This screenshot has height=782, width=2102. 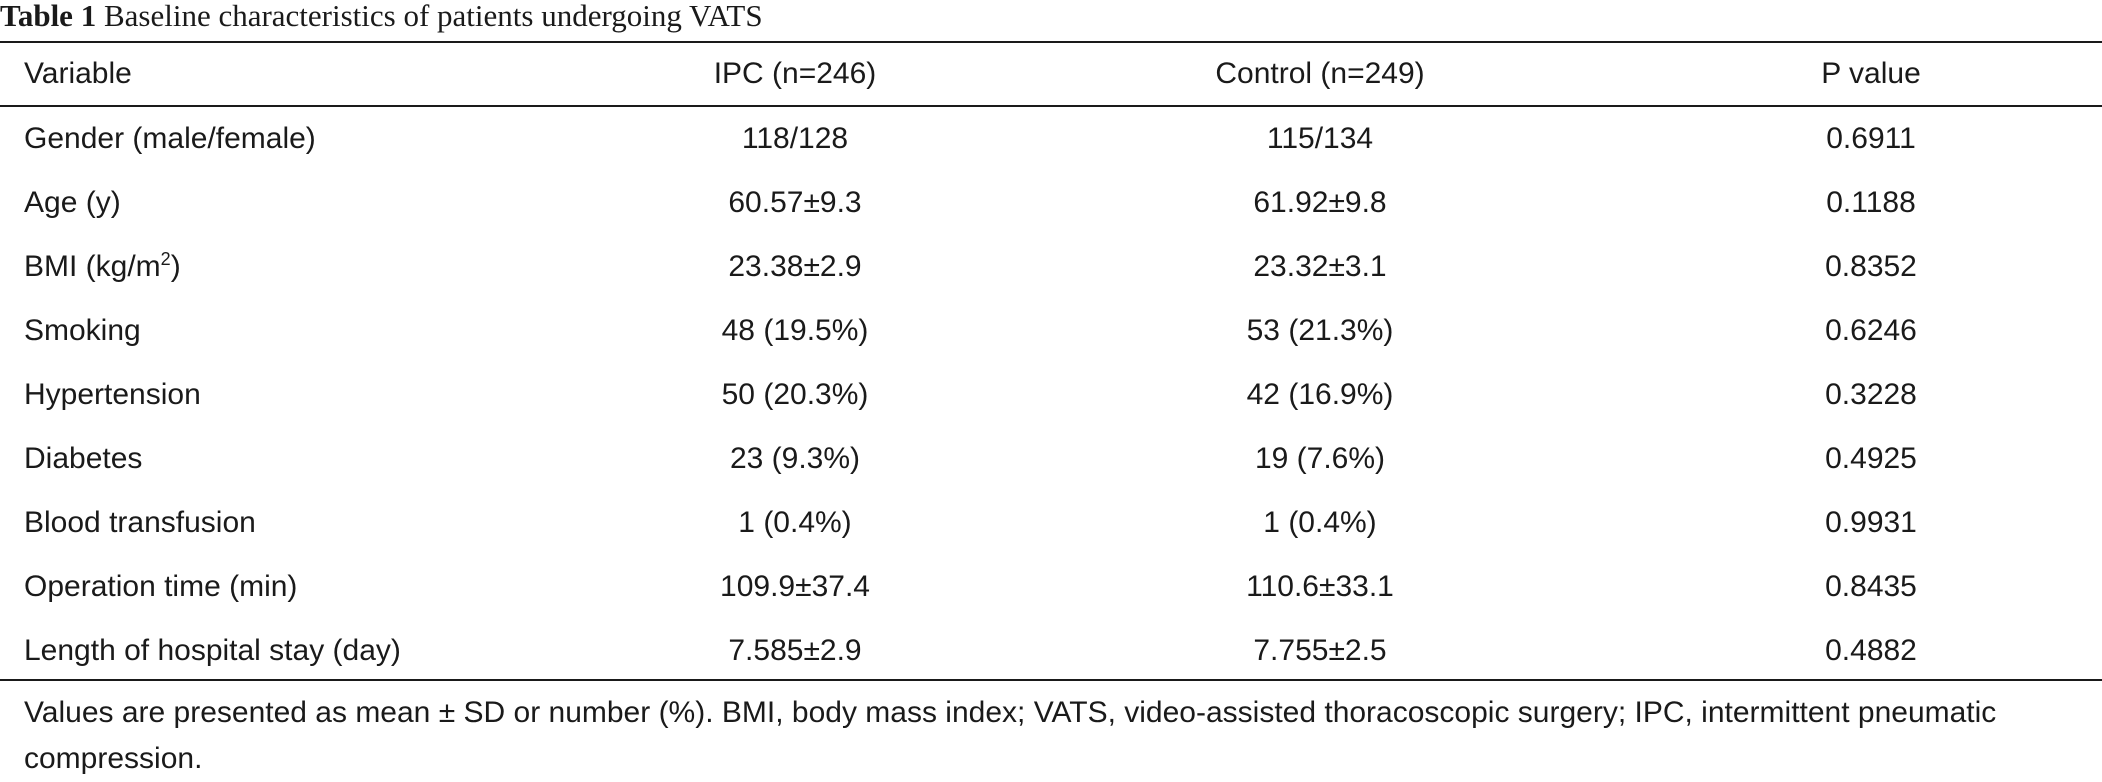 I want to click on cell-control: 19 (7.6%), so click(x=1320, y=458).